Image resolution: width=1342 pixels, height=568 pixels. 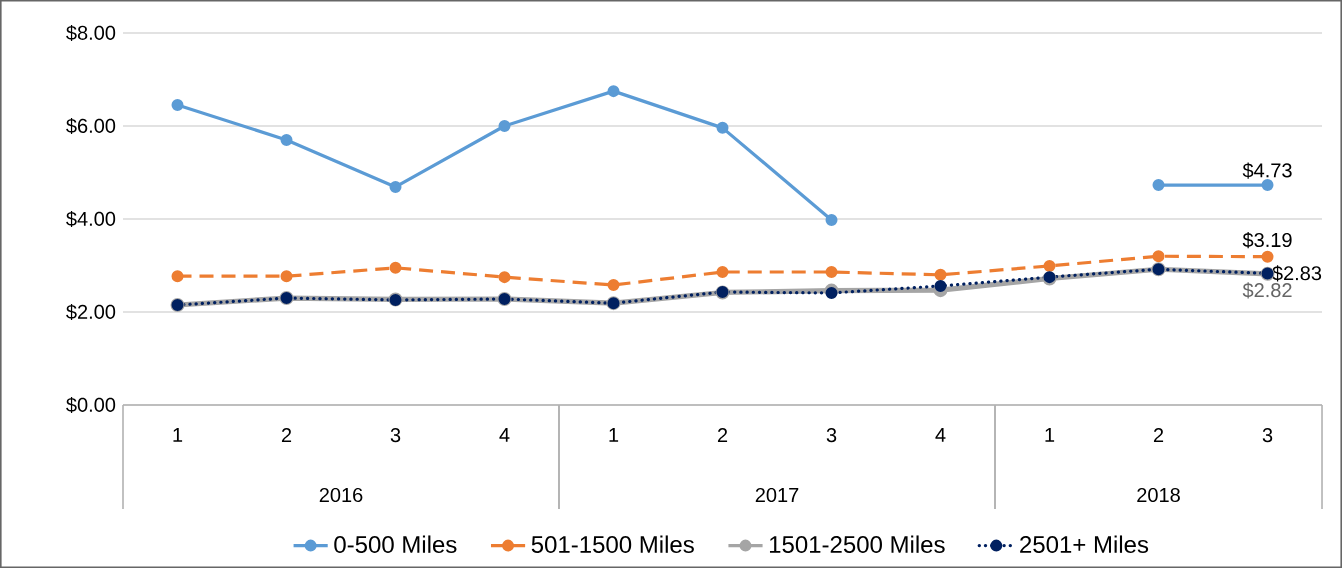 What do you see at coordinates (1158, 495) in the screenshot?
I see `text: 2018` at bounding box center [1158, 495].